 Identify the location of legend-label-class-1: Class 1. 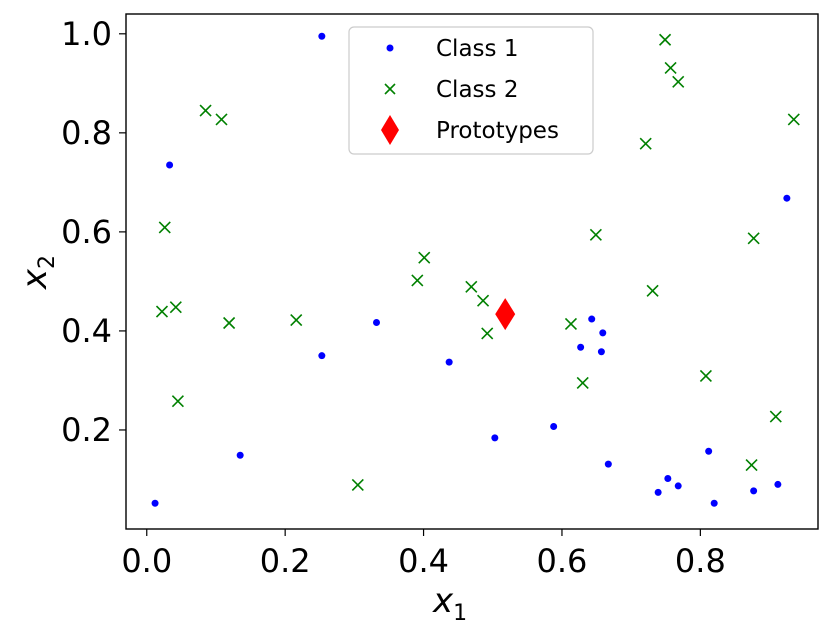
(477, 49).